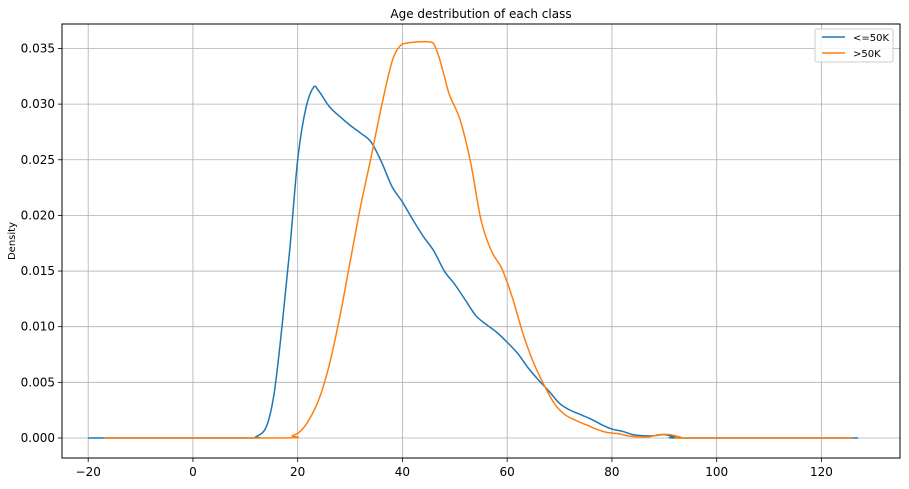 The image size is (909, 489). Describe the element at coordinates (854, 45) in the screenshot. I see `legend: <=50K >50K` at that location.